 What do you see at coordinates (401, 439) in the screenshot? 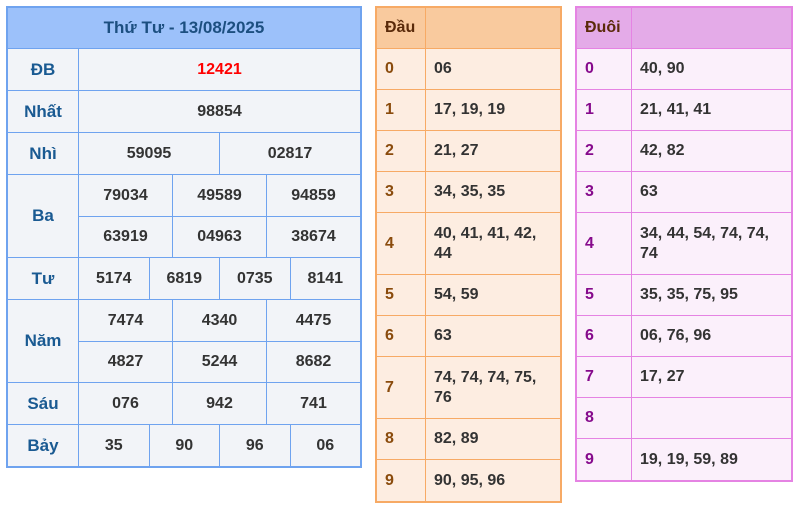
I see `dau-digit: 8` at bounding box center [401, 439].